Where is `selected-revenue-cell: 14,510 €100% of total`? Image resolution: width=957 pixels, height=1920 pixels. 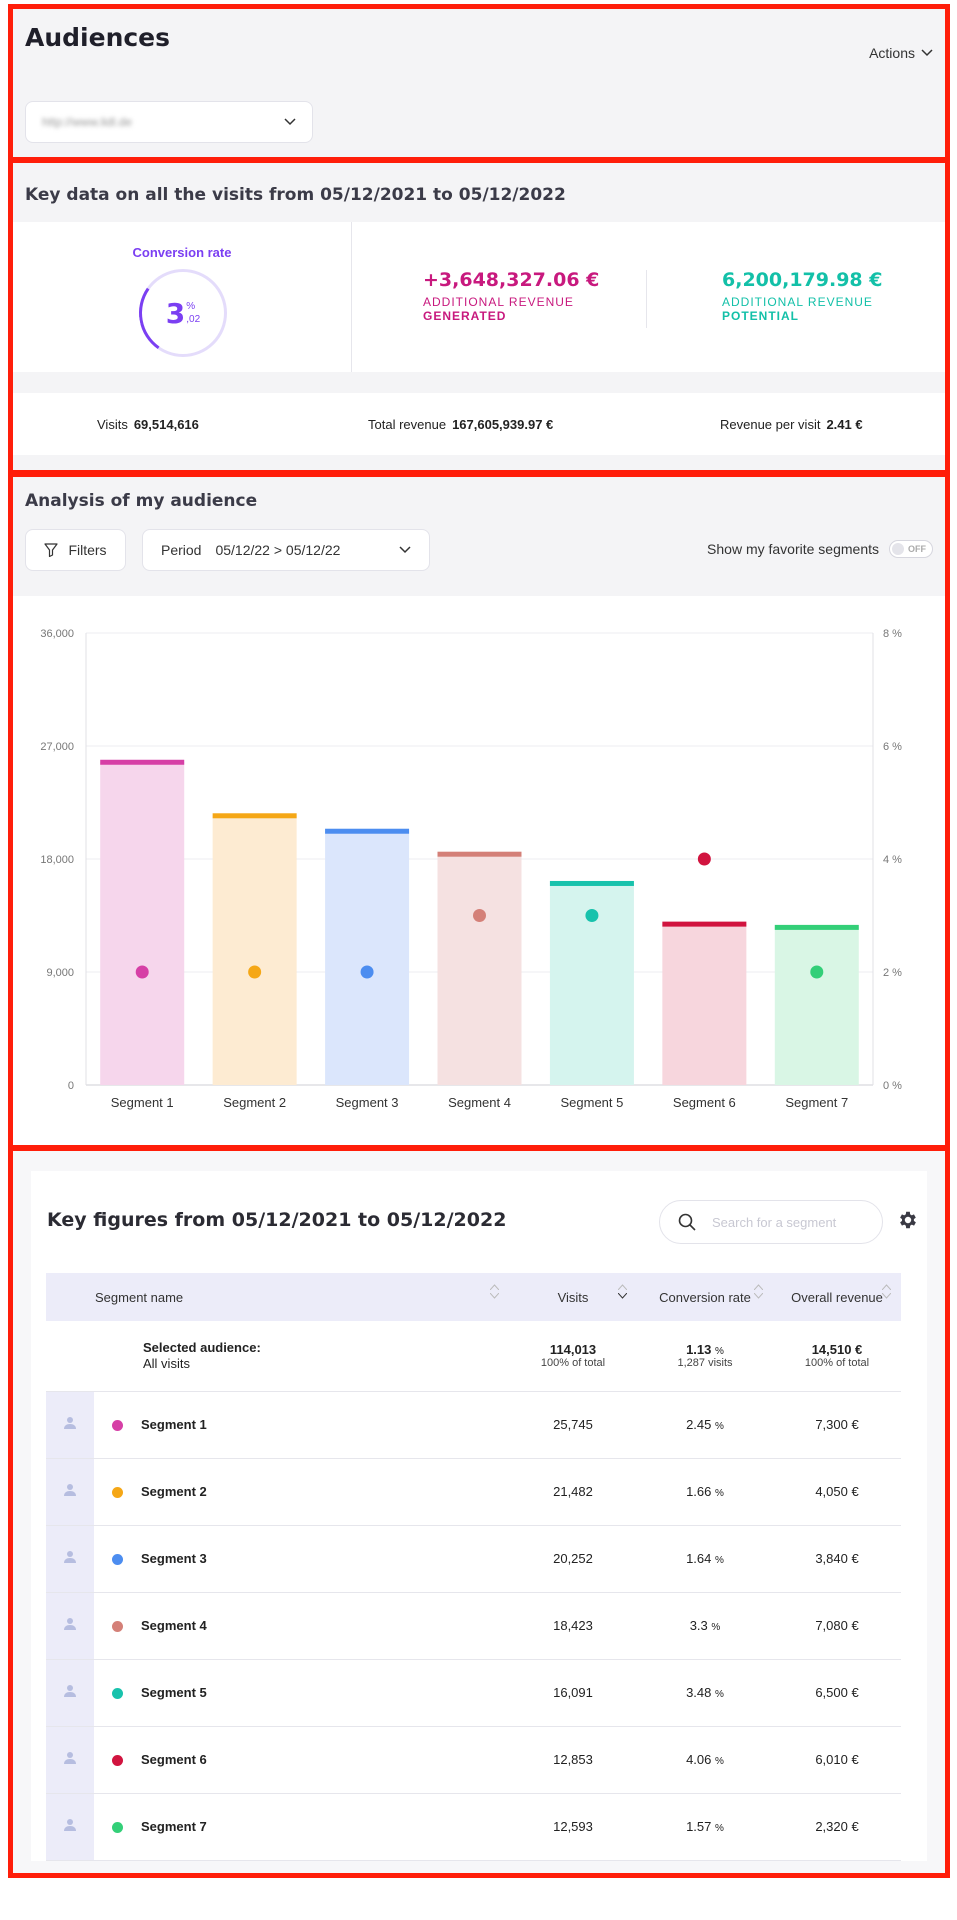
selected-revenue-cell: 14,510 €100% of total is located at coordinates (837, 1356).